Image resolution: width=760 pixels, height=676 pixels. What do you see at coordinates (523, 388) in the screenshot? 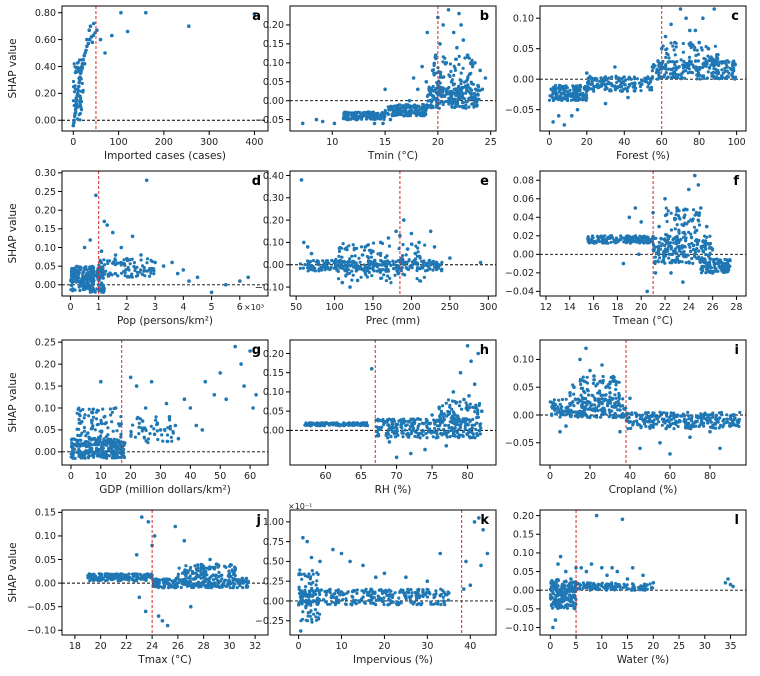
I see `y-tick-label: 0.05` at bounding box center [523, 388].